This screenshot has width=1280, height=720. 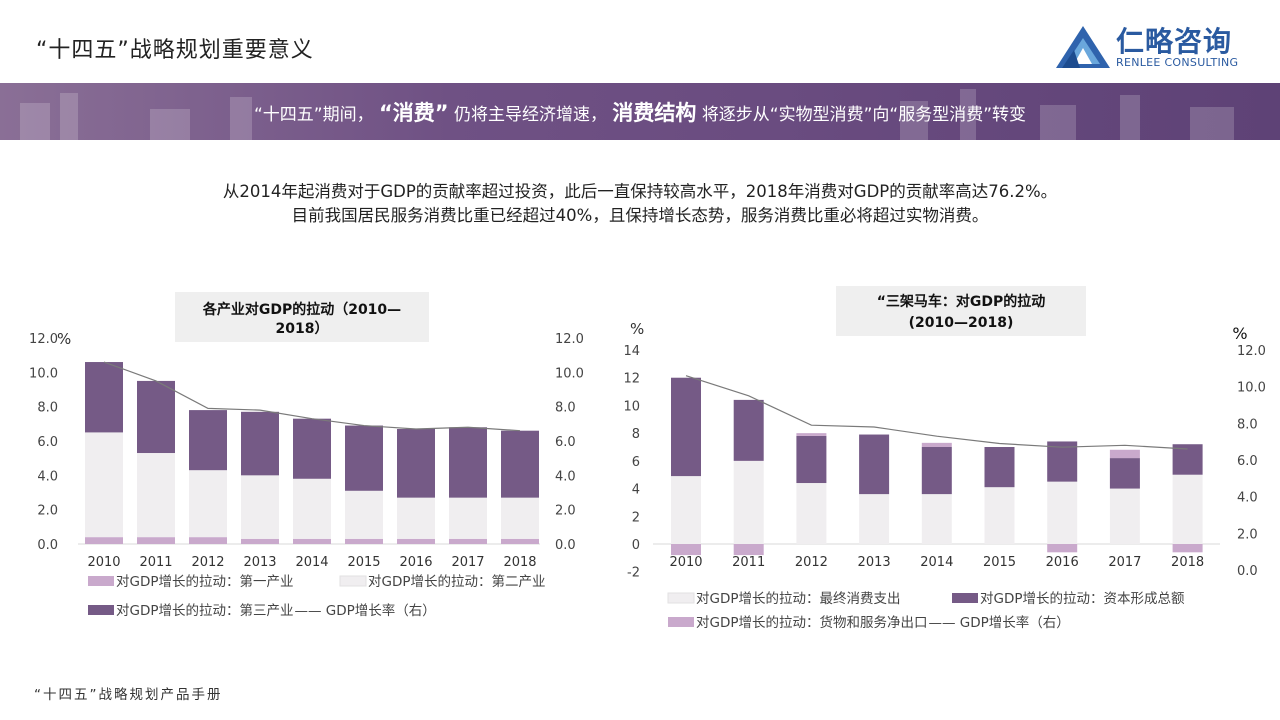 What do you see at coordinates (47, 511) in the screenshot?
I see `y-tick-label-left: 2.0` at bounding box center [47, 511].